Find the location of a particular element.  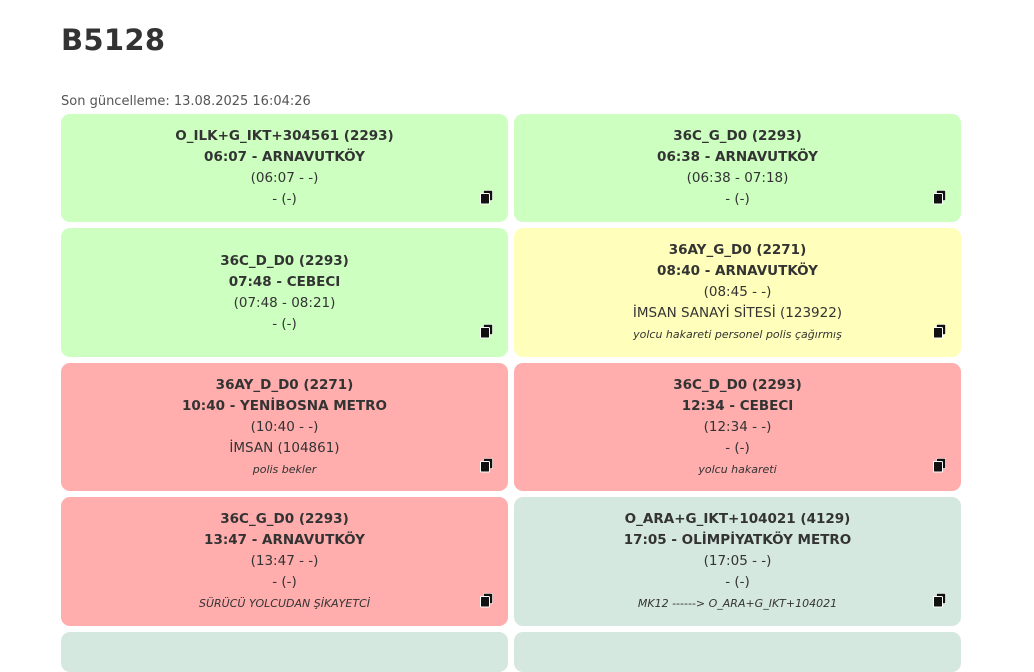

trip-times: (08:45 - -) is located at coordinates (737, 292).